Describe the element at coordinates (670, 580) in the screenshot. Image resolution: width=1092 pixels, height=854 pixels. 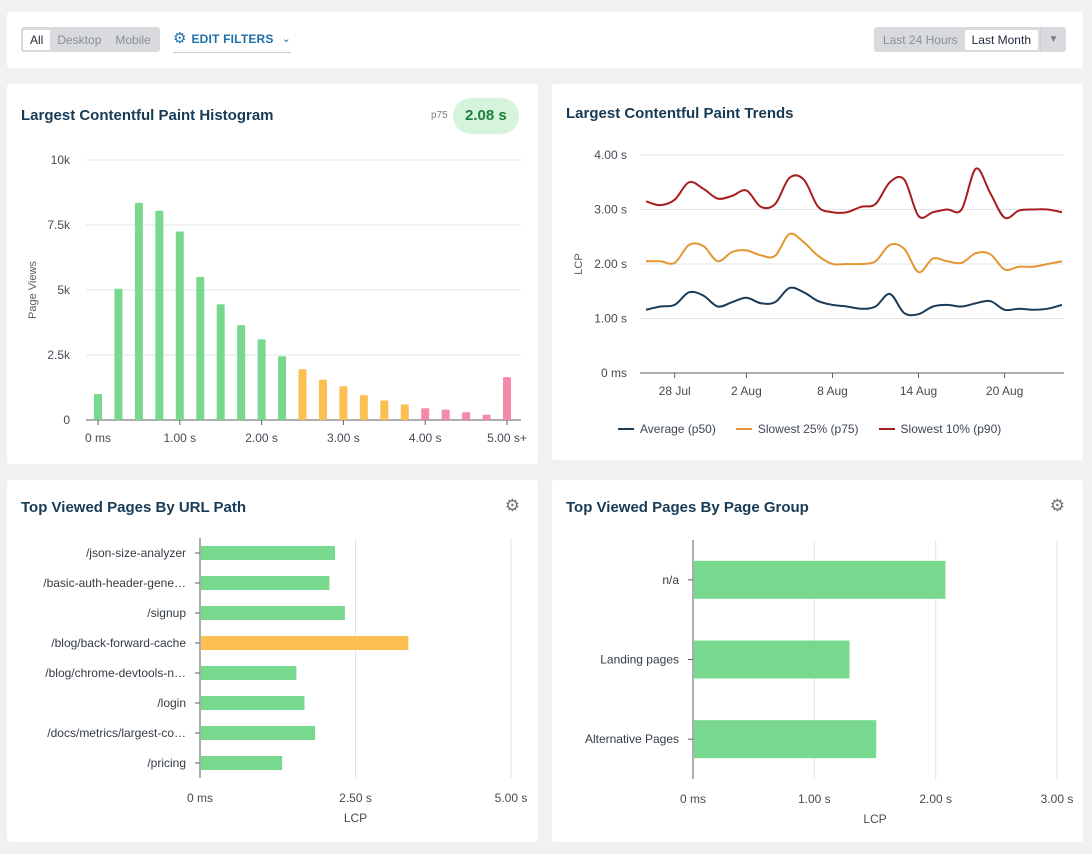
I see `category-label: n/a` at that location.